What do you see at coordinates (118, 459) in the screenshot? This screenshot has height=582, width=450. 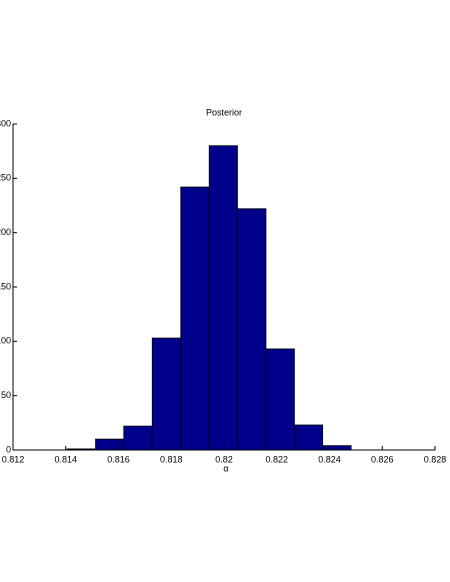 I see `x-tick-label: 0.816` at bounding box center [118, 459].